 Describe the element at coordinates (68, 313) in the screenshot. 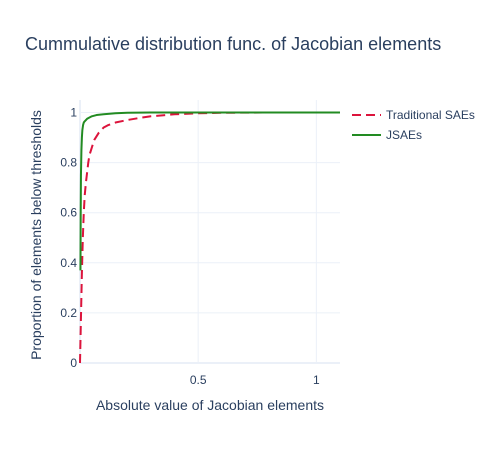

I see `y-tick-label: 0.2` at that location.